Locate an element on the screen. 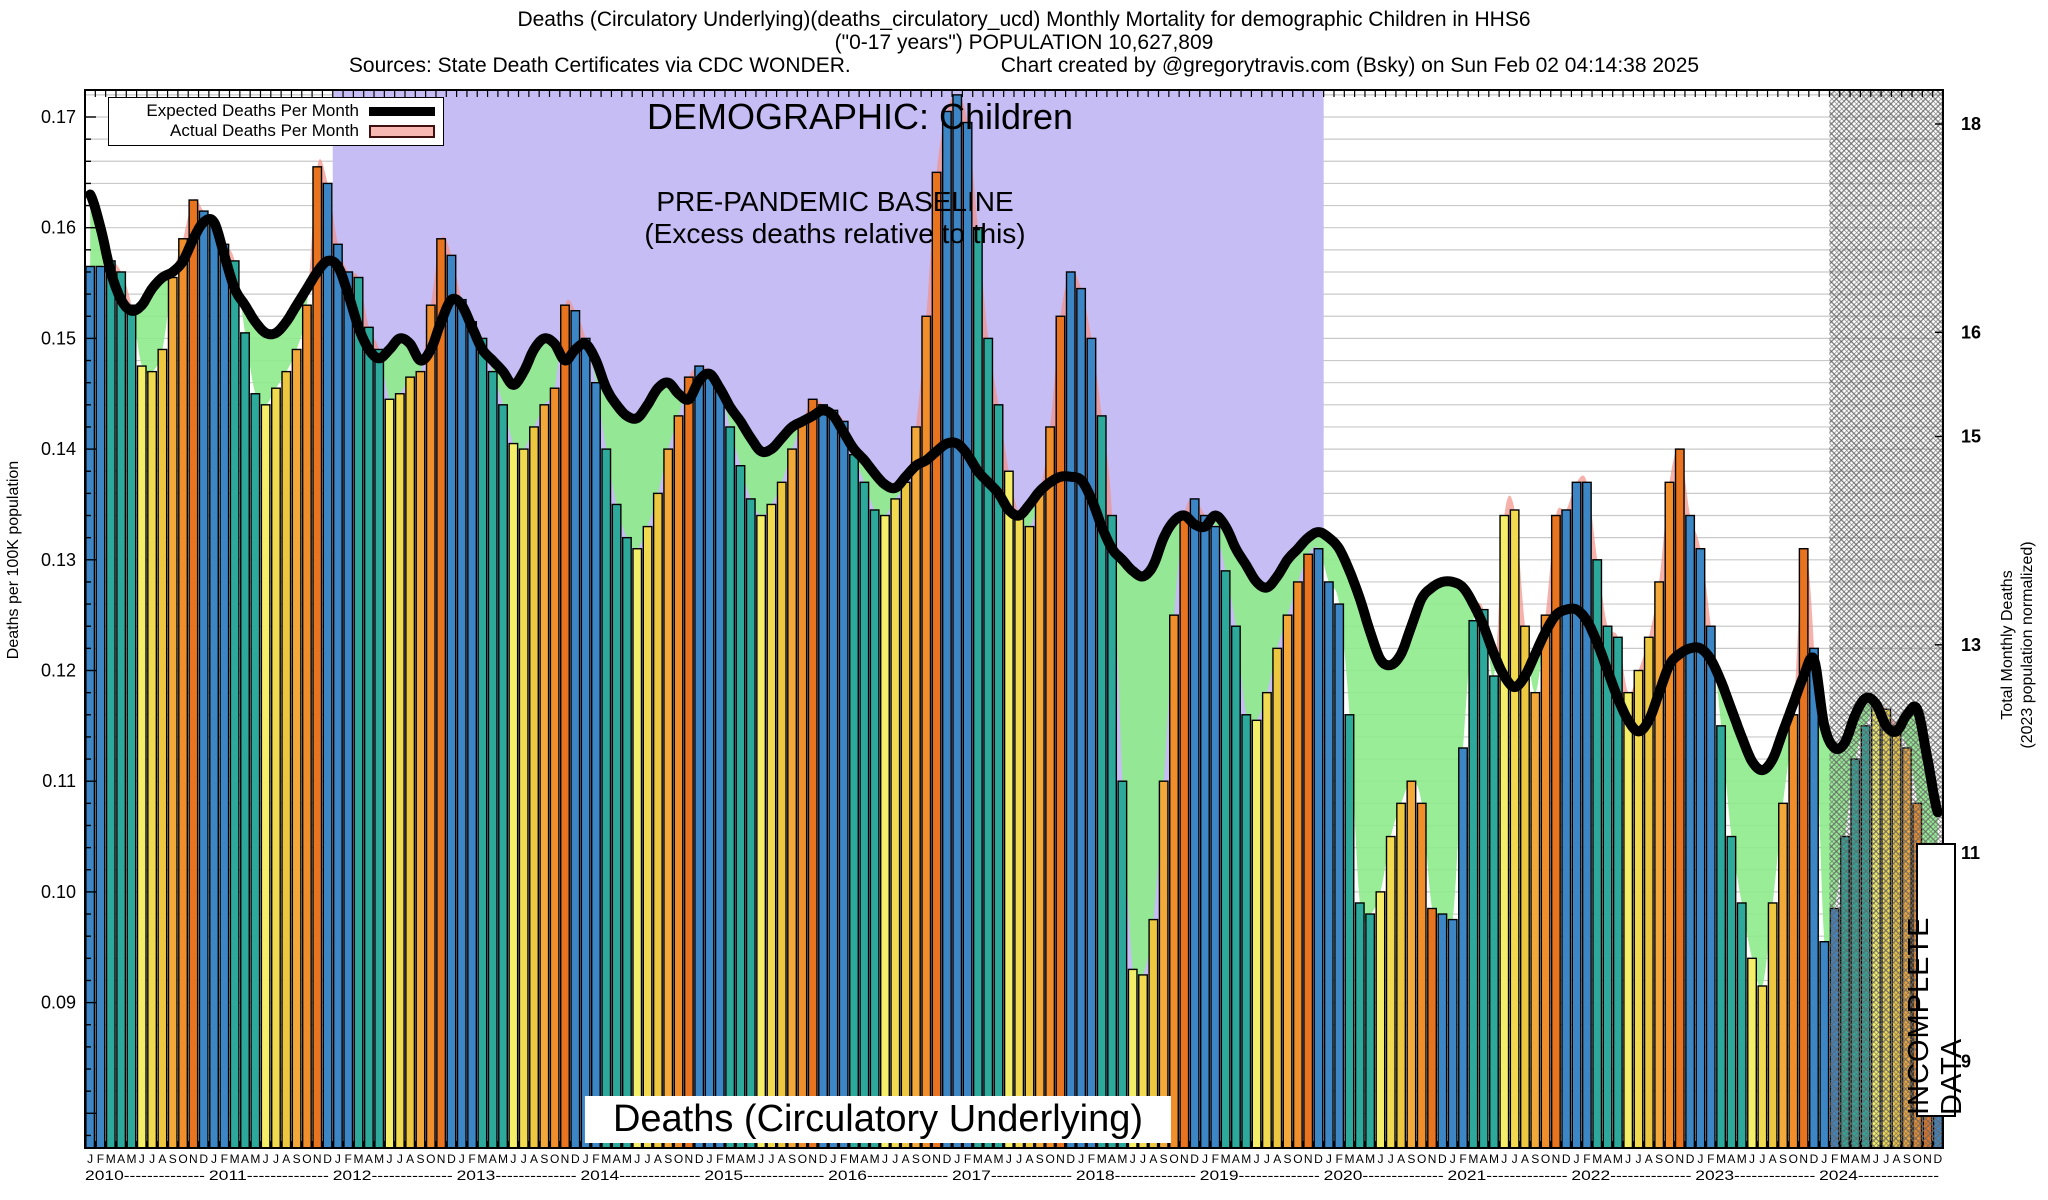  svg-text: 2021-------------- is located at coordinates (1508, 1175).